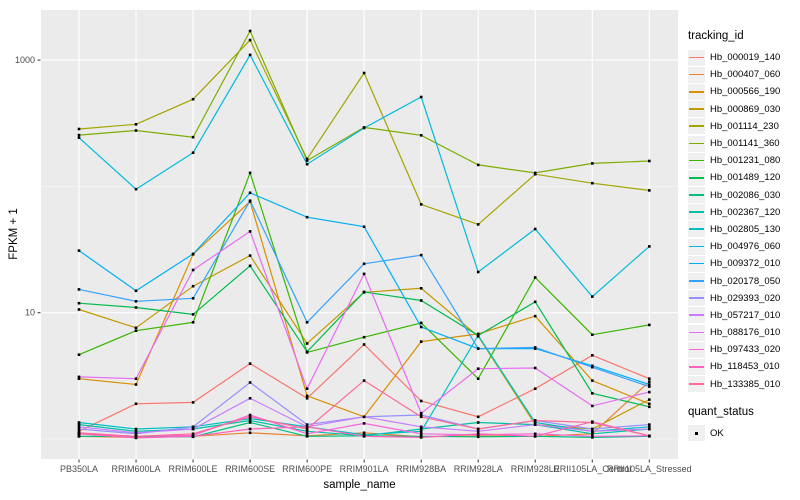 The height and width of the screenshot is (500, 800). What do you see at coordinates (716, 36) in the screenshot?
I see `legend-title-tracking-id: tracking_id` at bounding box center [716, 36].